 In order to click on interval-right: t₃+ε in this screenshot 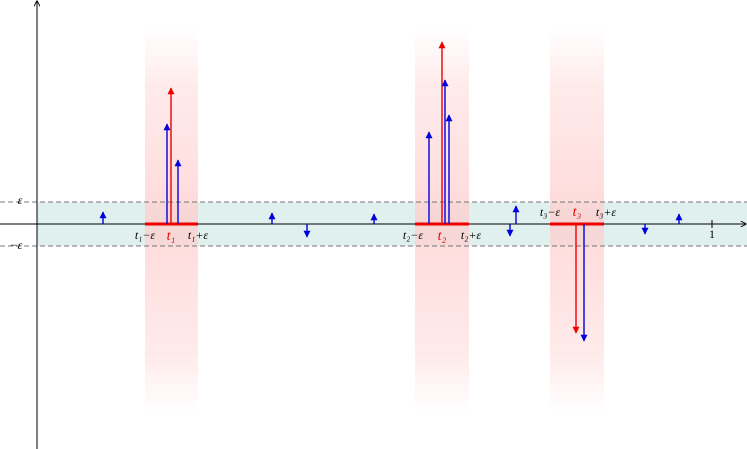, I will do `click(606, 212)`.